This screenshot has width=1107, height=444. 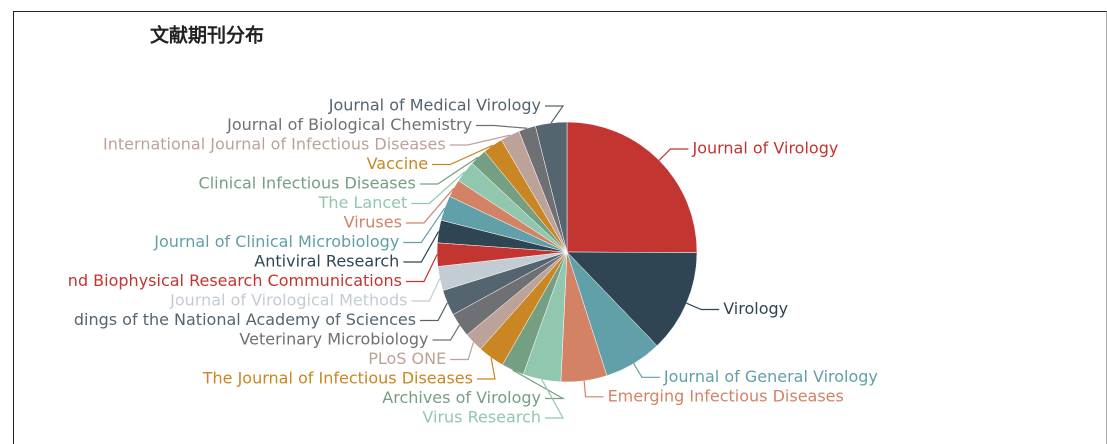 What do you see at coordinates (770, 376) in the screenshot?
I see `slice-label: Journal of General Virology` at bounding box center [770, 376].